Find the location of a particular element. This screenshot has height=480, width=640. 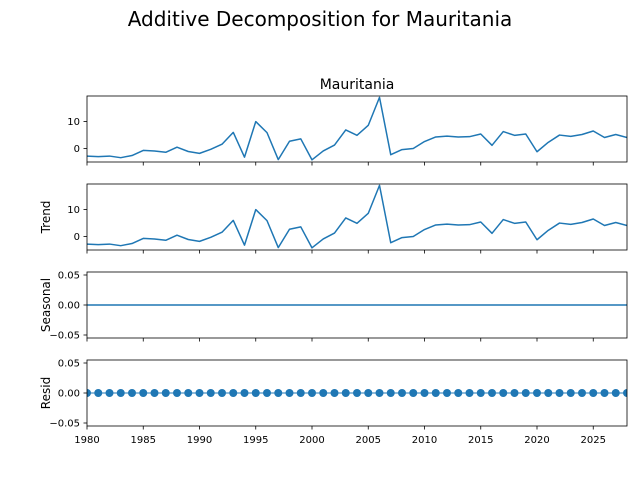

resid-xtick-label: 2000 is located at coordinates (311, 440).